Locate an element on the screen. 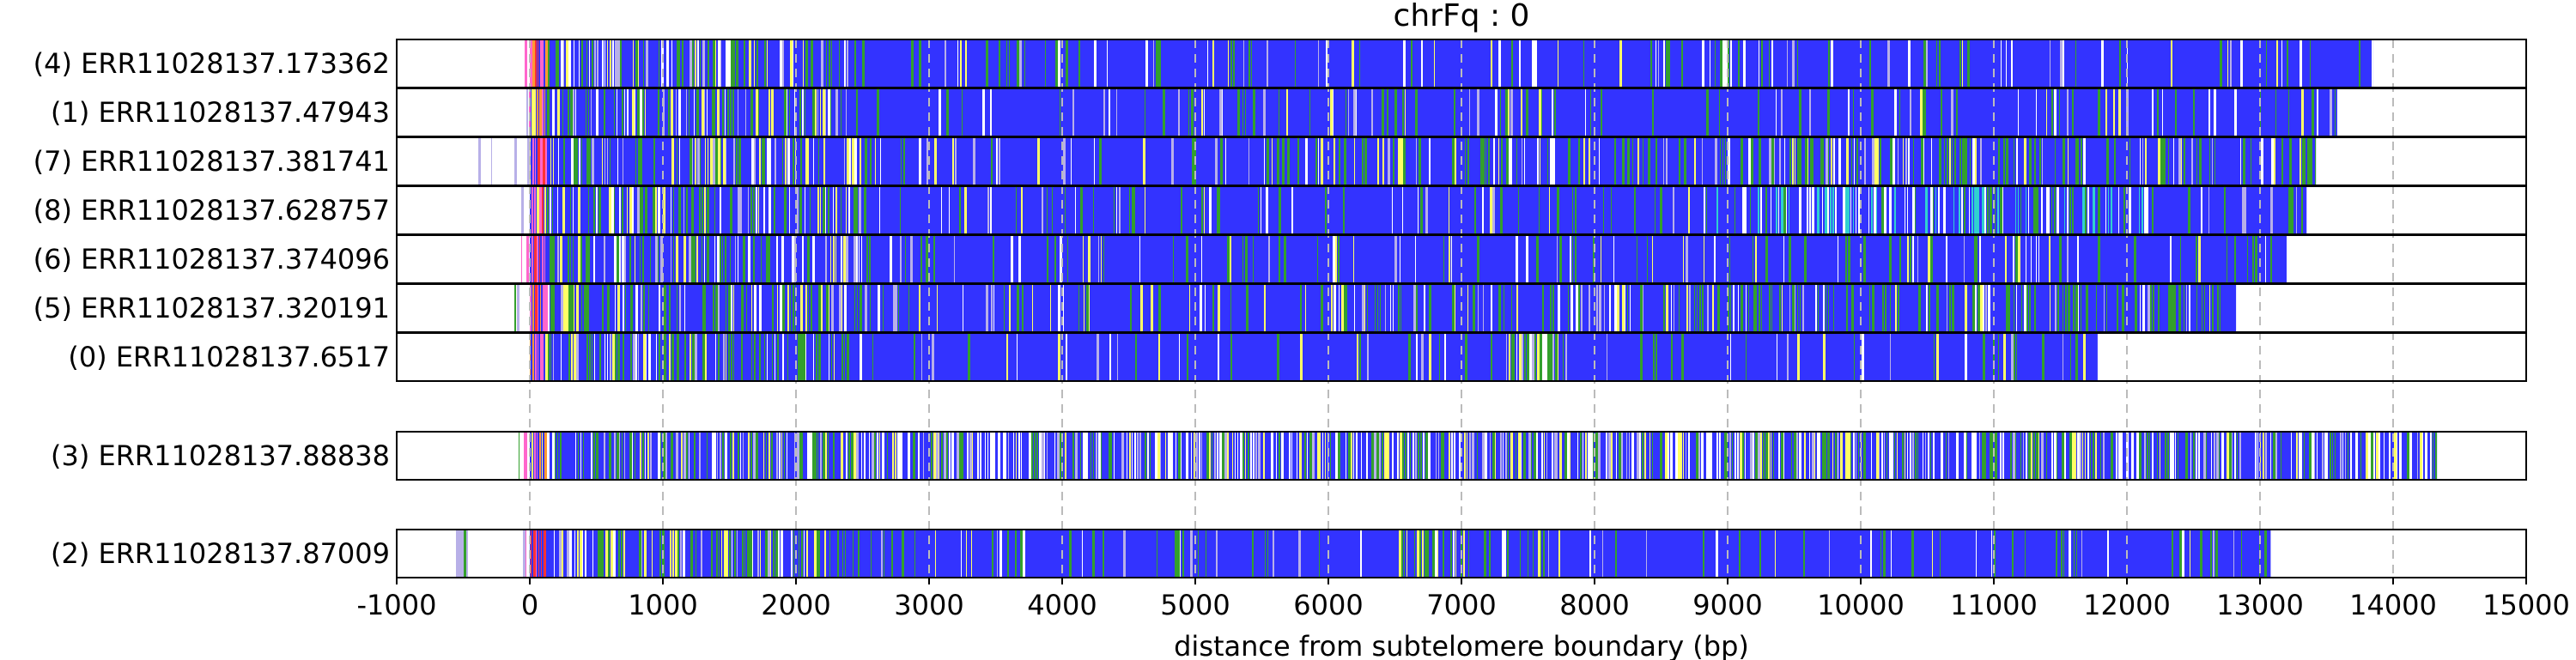 This screenshot has height=660, width=2576. x-tick-label: 3000 is located at coordinates (929, 605).